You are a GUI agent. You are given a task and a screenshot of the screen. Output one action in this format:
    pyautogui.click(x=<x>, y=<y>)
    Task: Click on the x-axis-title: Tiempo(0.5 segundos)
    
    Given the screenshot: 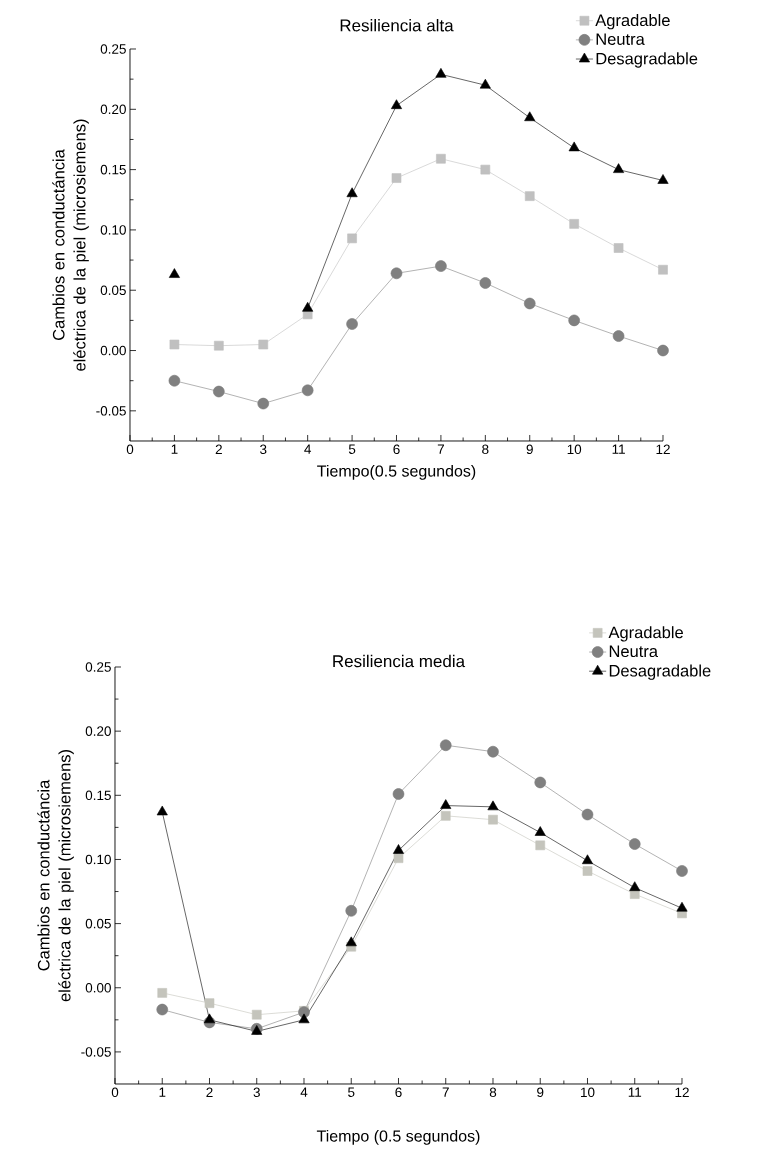 What is the action you would take?
    pyautogui.click(x=396, y=472)
    